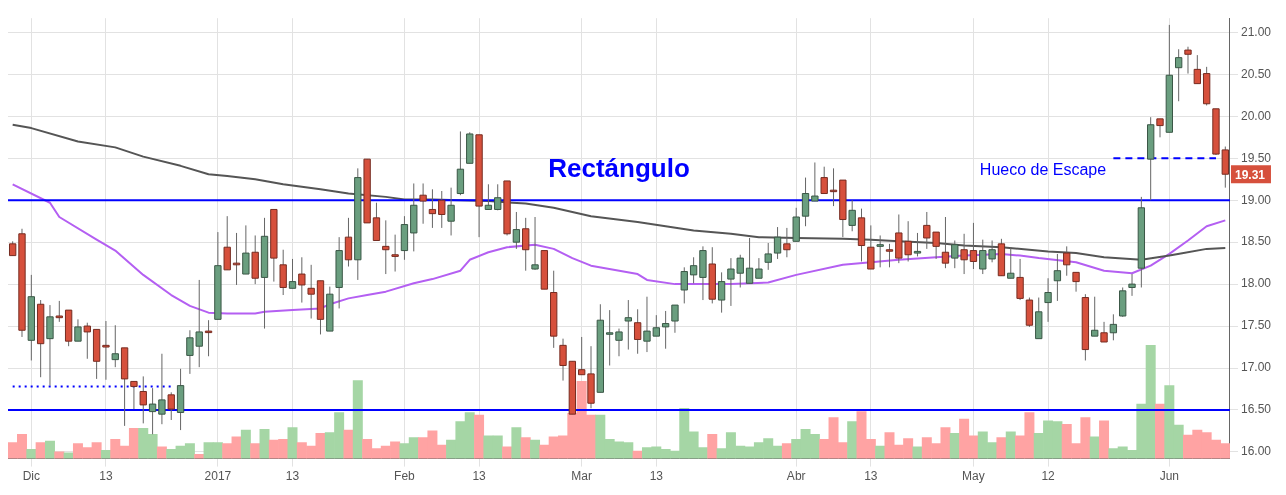 Image resolution: width=1286 pixels, height=495 pixels. What do you see at coordinates (1048, 476) in the screenshot?
I see `x-tick-label: 12` at bounding box center [1048, 476].